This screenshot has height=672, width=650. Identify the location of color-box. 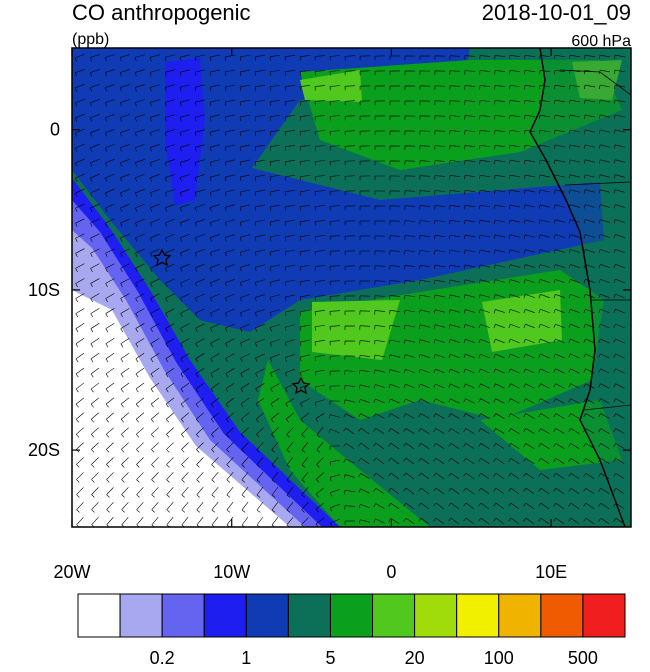
(394, 615).